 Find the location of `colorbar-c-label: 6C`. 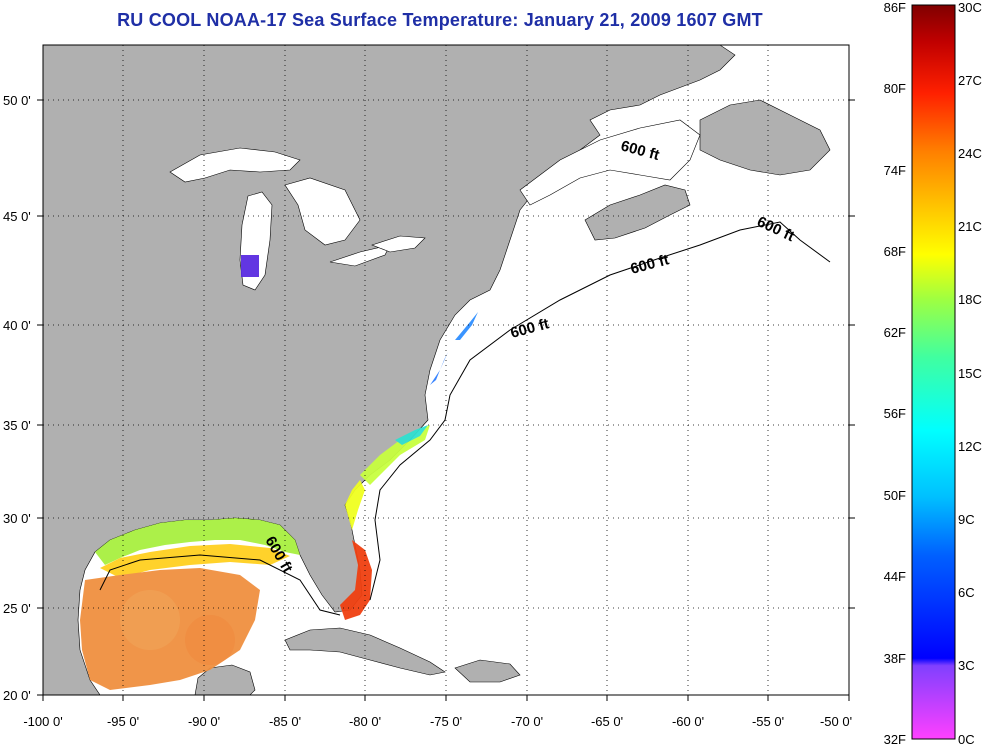

colorbar-c-label: 6C is located at coordinates (966, 592).